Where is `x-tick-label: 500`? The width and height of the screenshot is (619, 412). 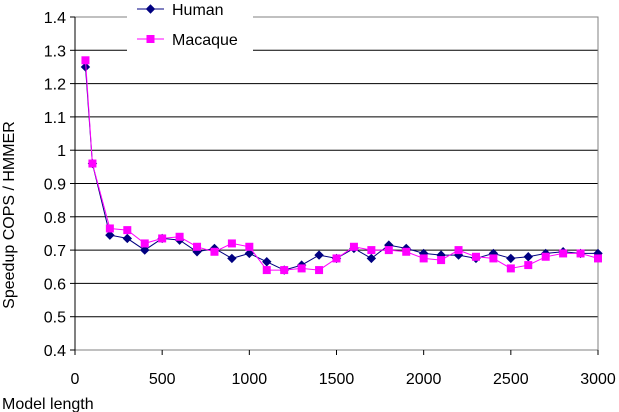
x-tick-label: 500 is located at coordinates (162, 379).